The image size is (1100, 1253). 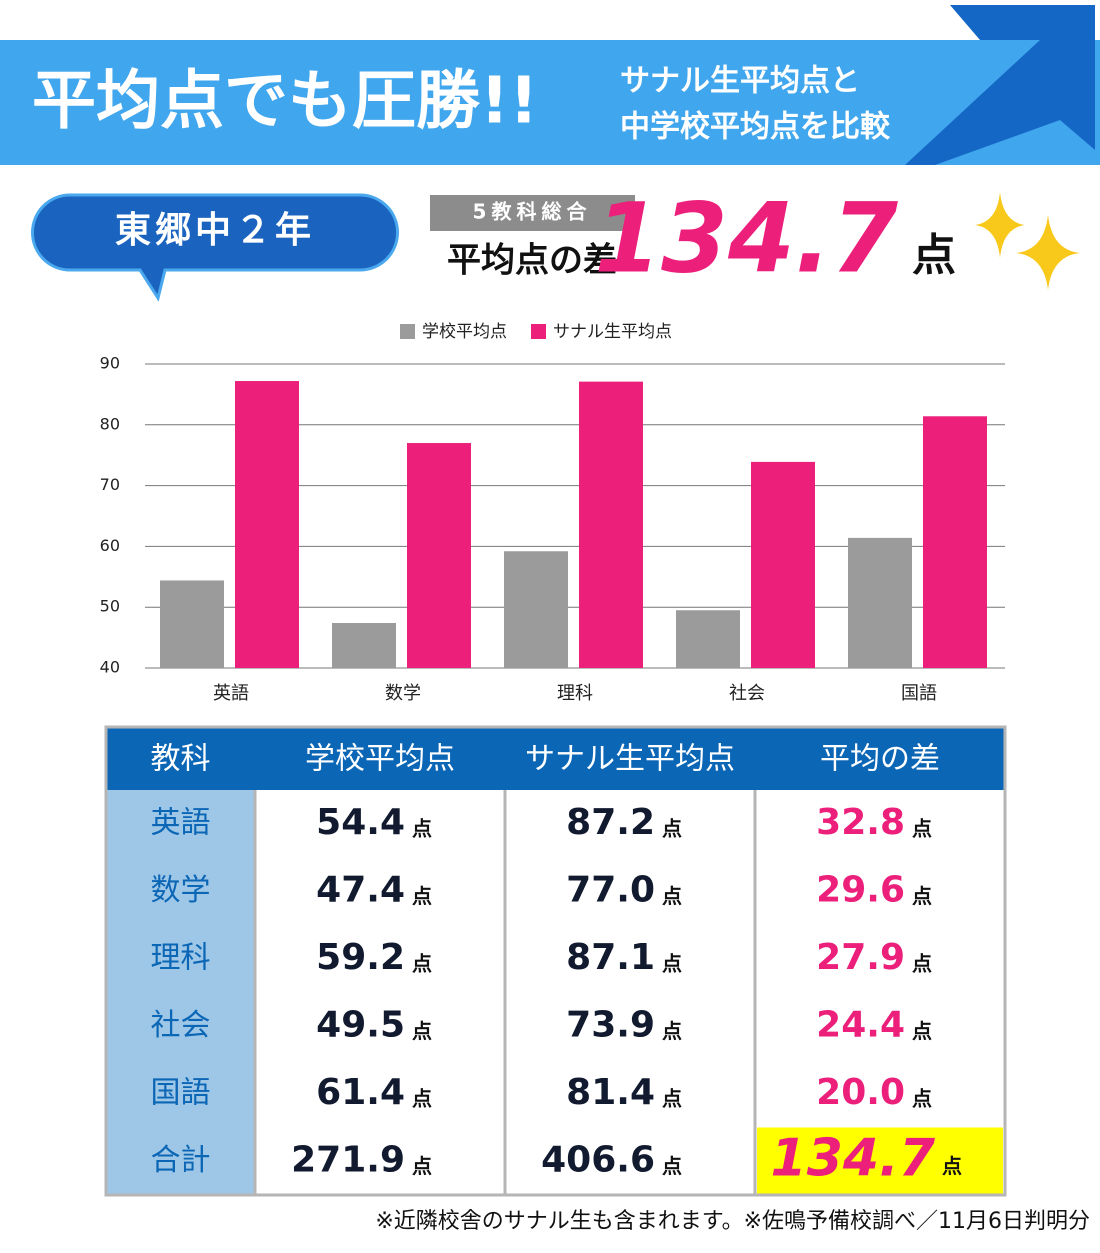 What do you see at coordinates (360, 889) in the screenshot?
I see `table-number: 47.4` at bounding box center [360, 889].